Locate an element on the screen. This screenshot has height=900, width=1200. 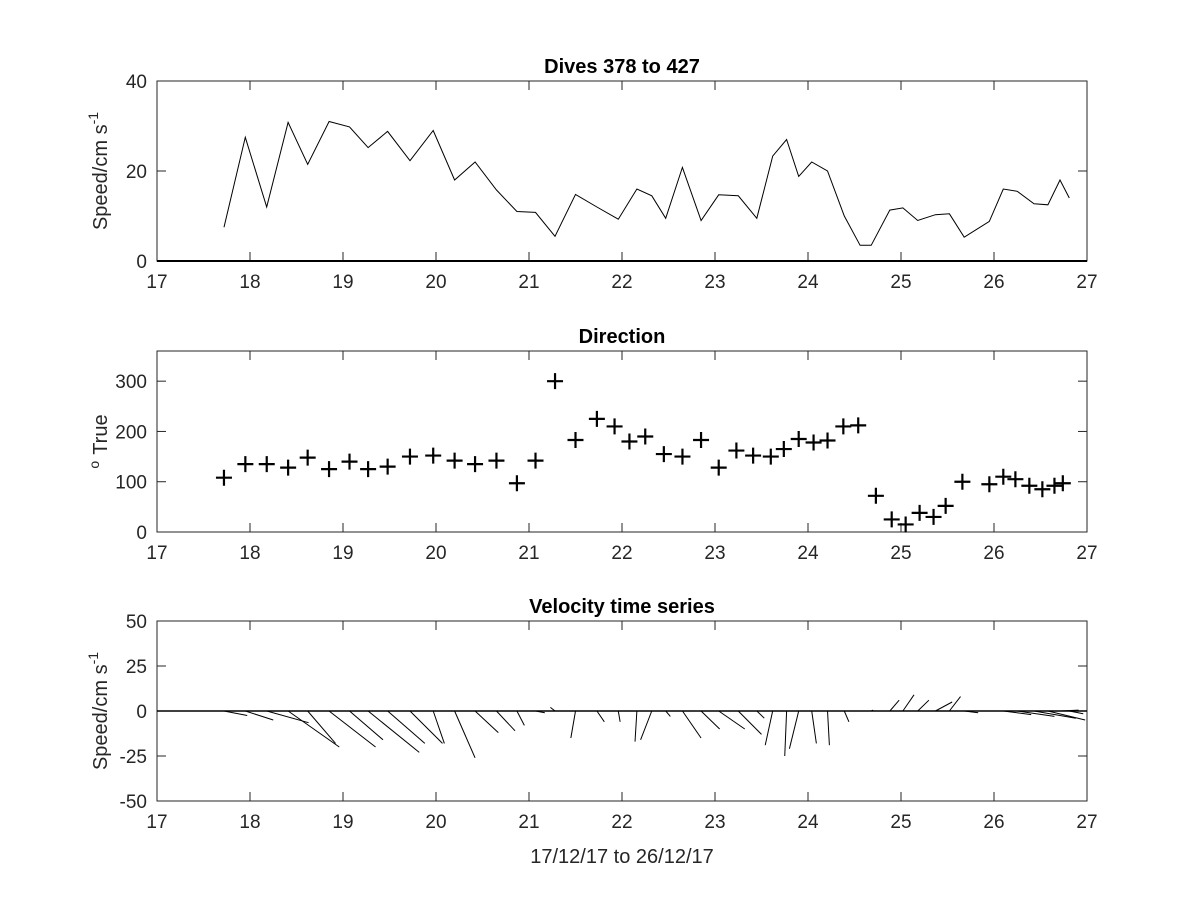
panel1-ytick-label: 0 is located at coordinates (141, 262).